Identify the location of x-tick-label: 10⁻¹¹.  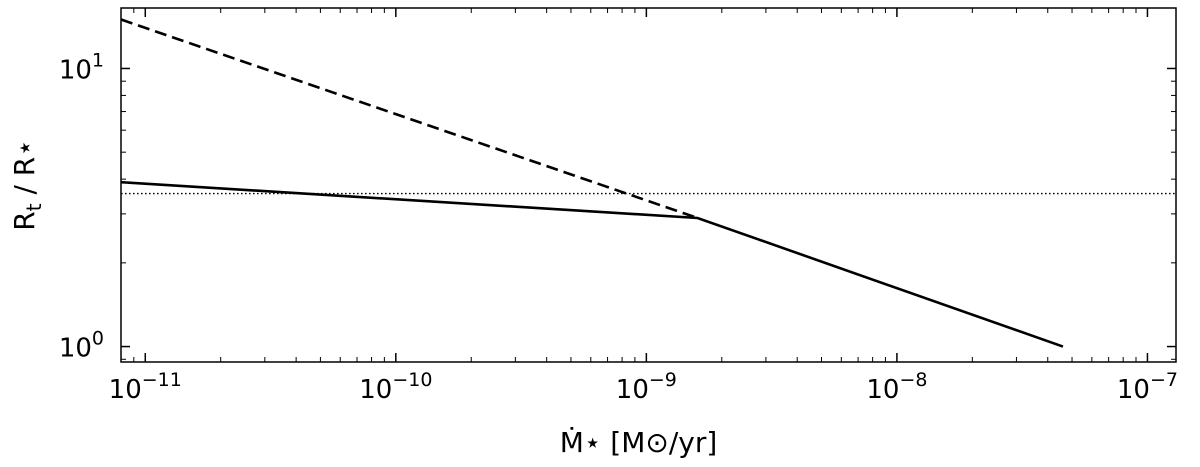
(145, 387).